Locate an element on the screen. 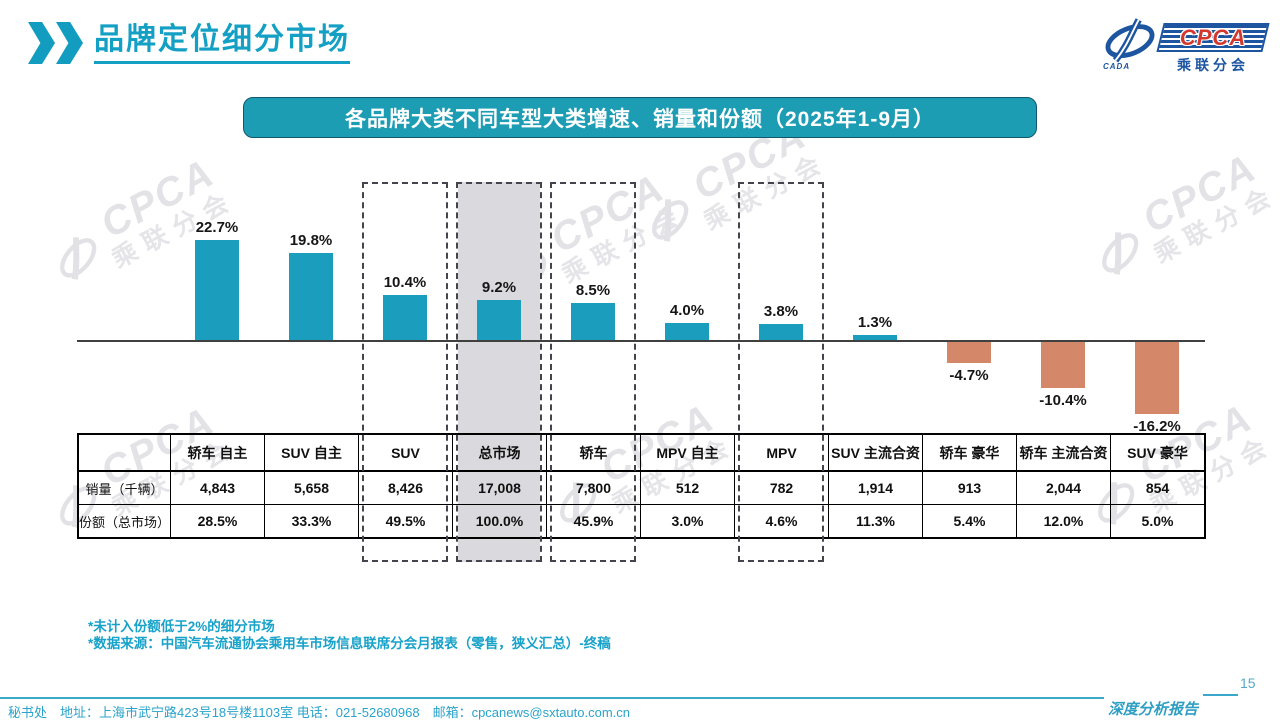  bar-轿车 自主 is located at coordinates (217, 290).